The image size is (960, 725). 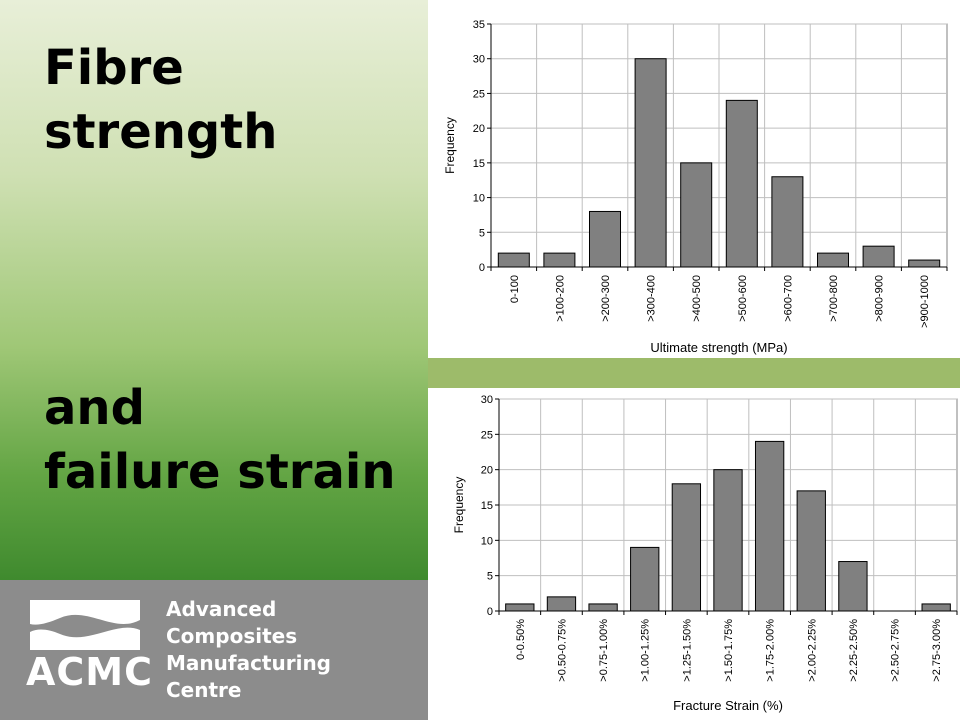 What do you see at coordinates (697, 298) in the screenshot?
I see `x-tick-label: >400-500` at bounding box center [697, 298].